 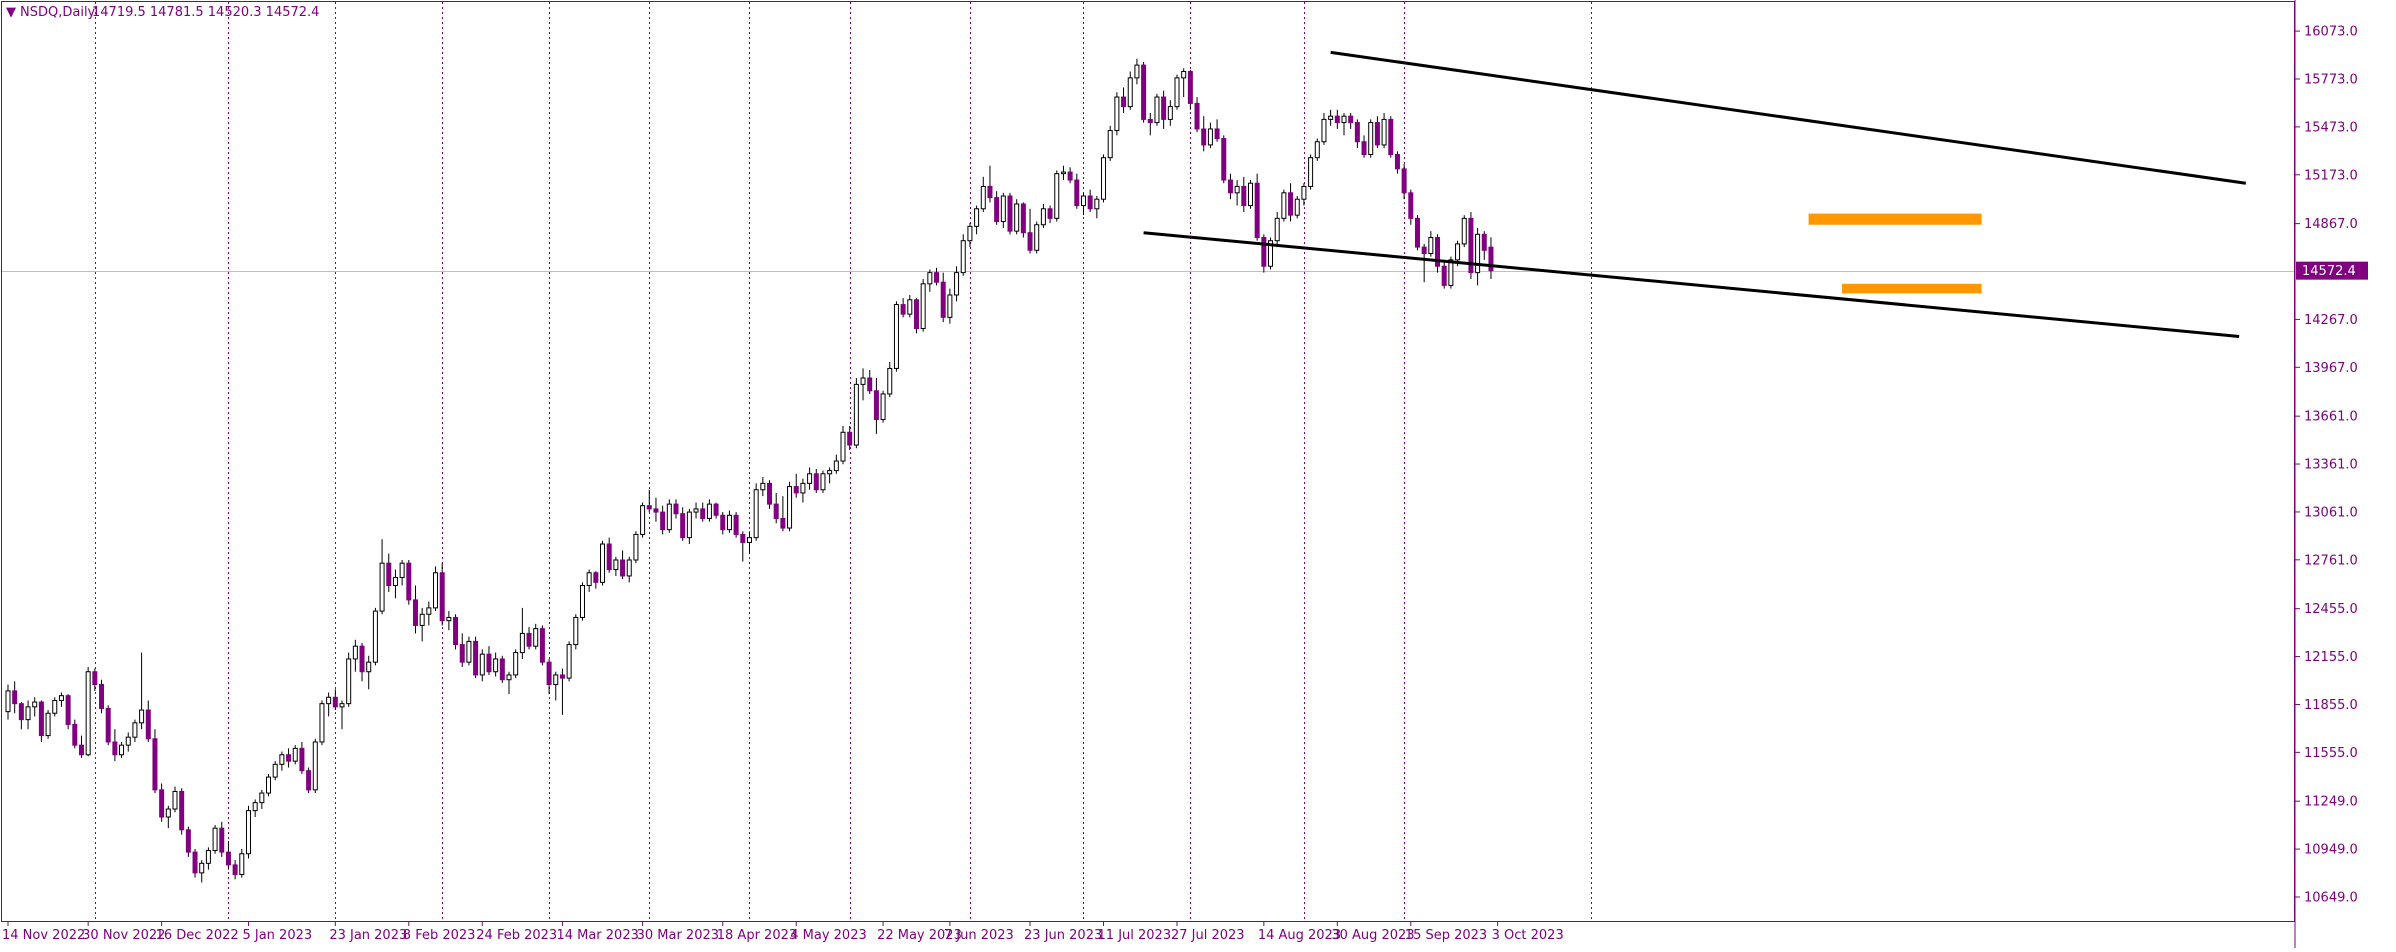 What do you see at coordinates (516, 935) in the screenshot?
I see `time-tick-label: 24 Feb 2023` at bounding box center [516, 935].